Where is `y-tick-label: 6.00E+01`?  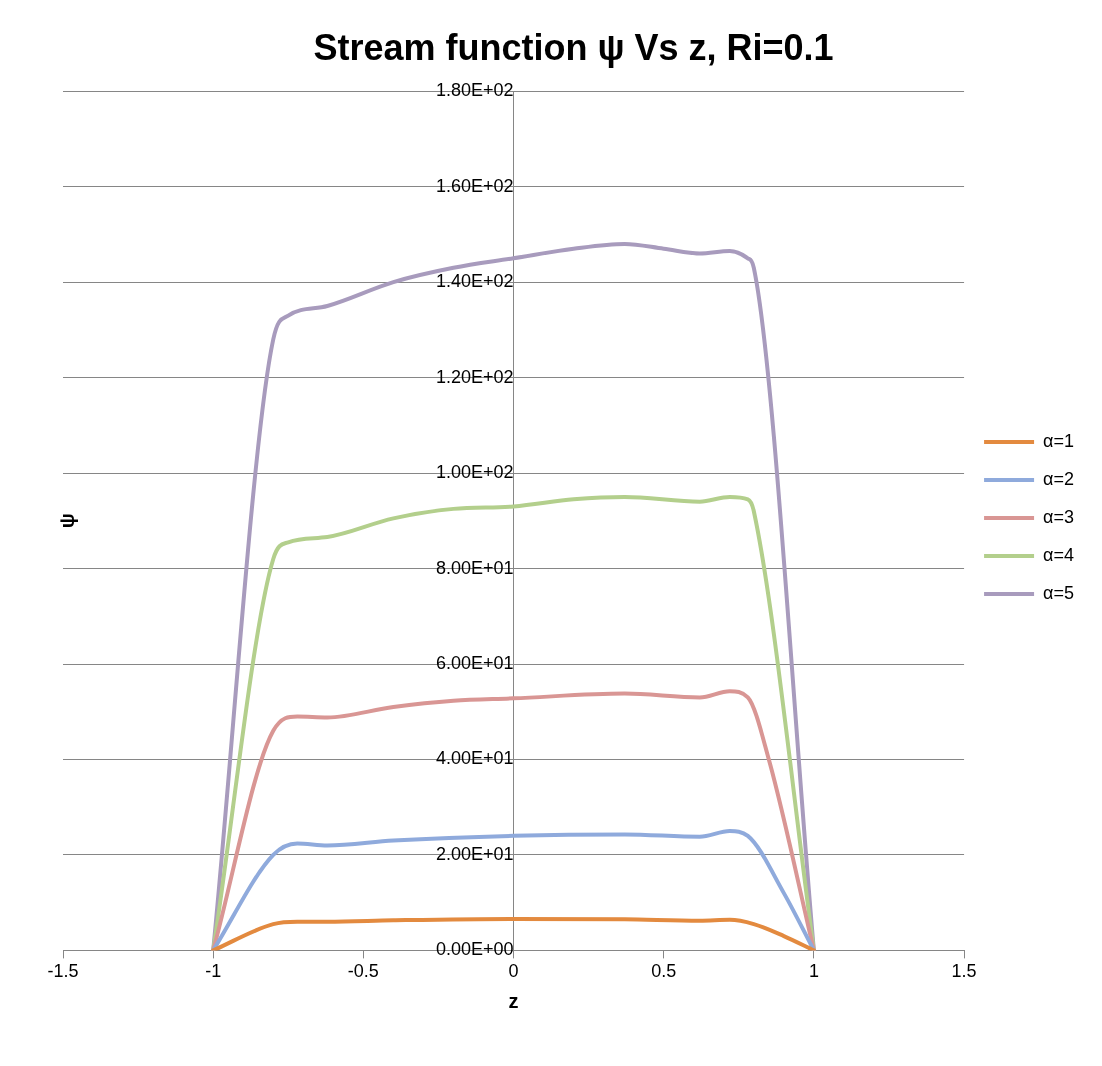
y-tick-label: 6.00E+01 is located at coordinates (474, 662).